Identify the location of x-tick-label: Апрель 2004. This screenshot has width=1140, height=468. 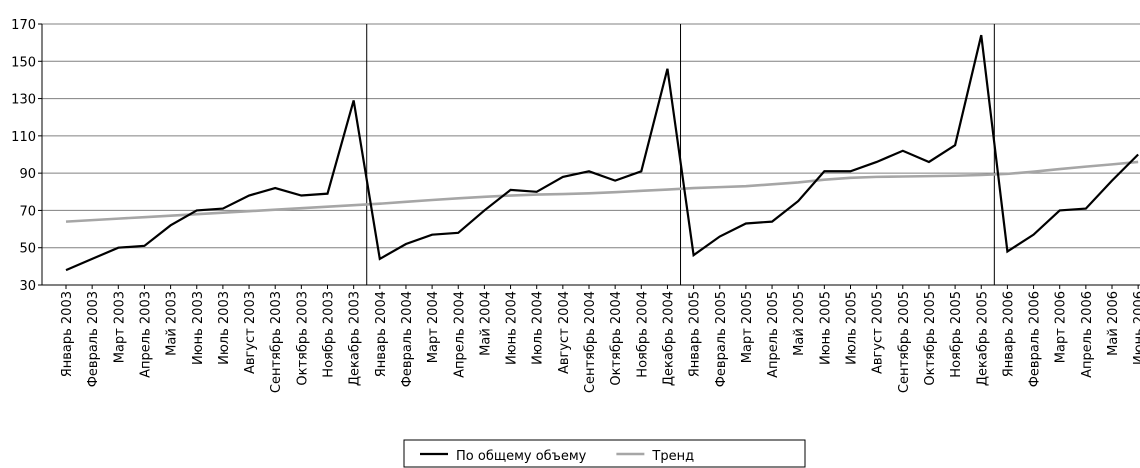
(459, 334).